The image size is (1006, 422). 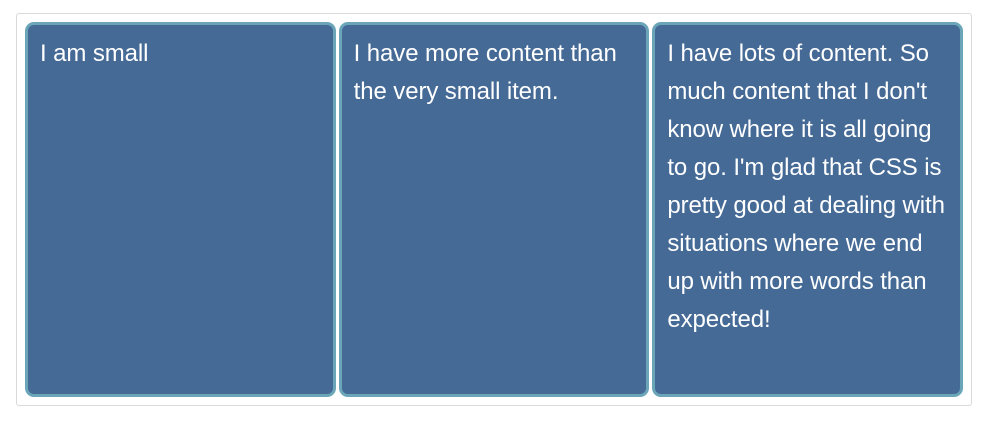 What do you see at coordinates (94, 53) in the screenshot?
I see `item-small-text: I am small` at bounding box center [94, 53].